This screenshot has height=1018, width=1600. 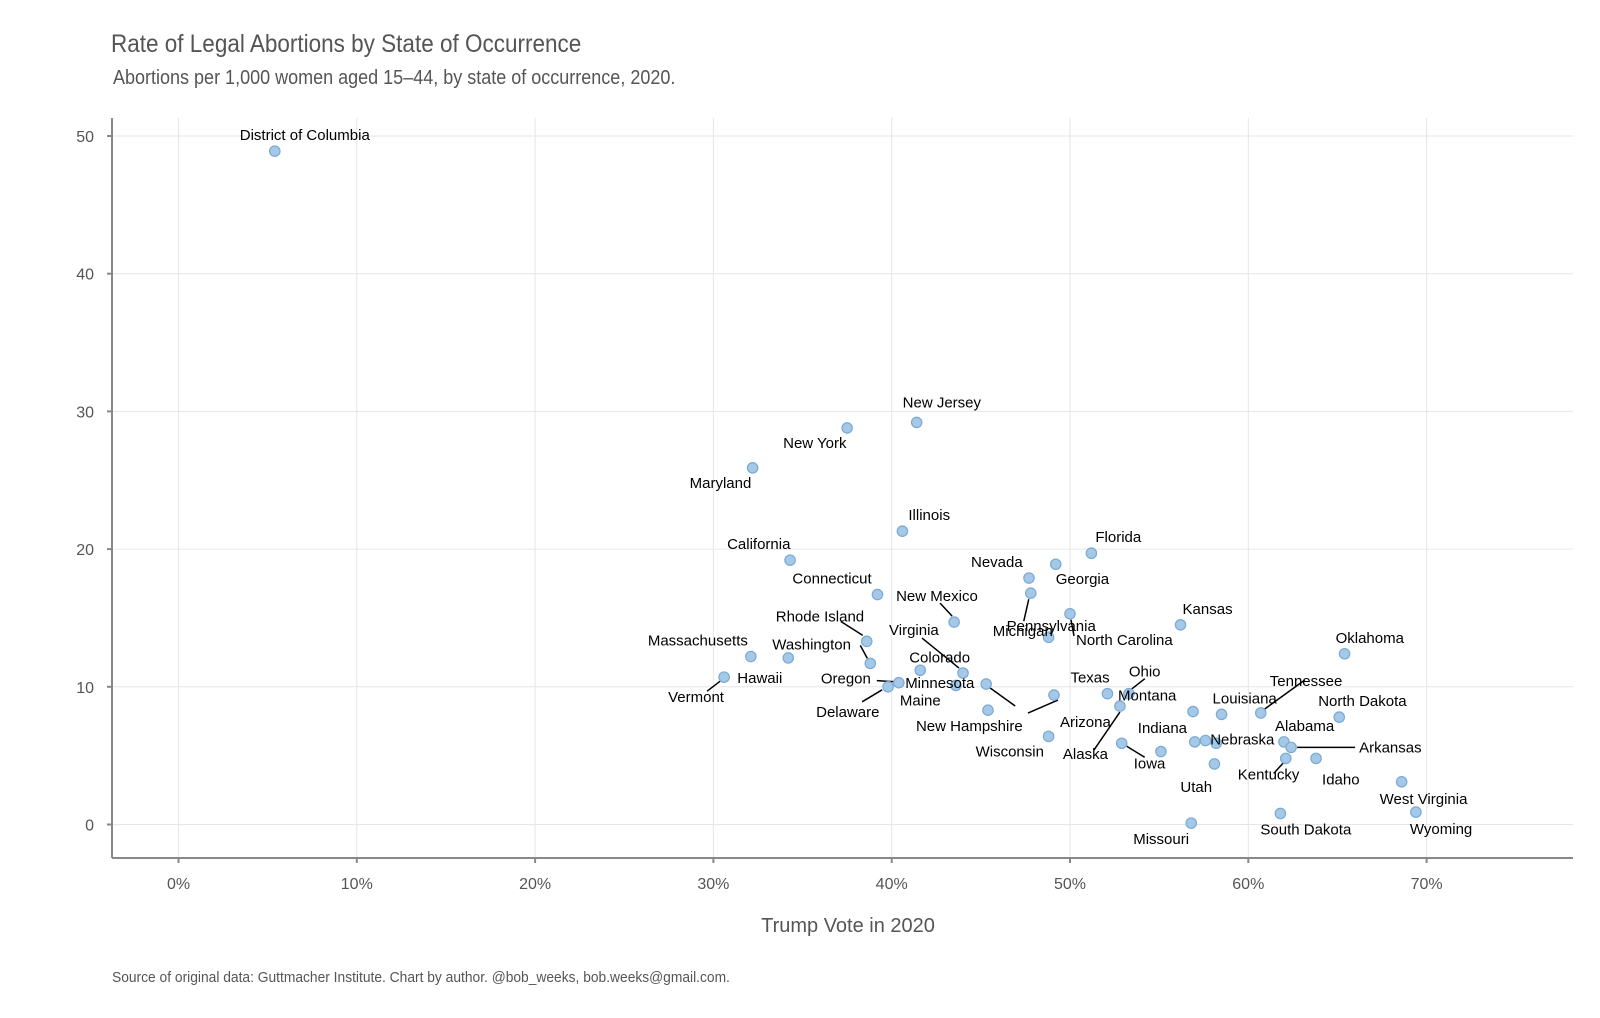 I want to click on point-label: Virginia, so click(x=914, y=630).